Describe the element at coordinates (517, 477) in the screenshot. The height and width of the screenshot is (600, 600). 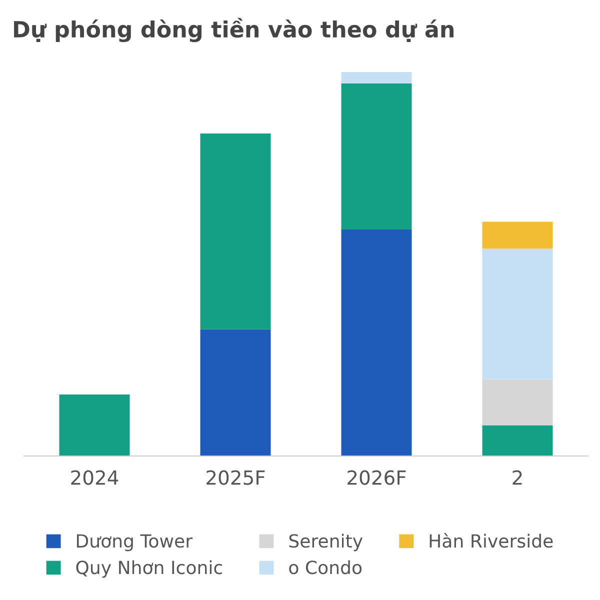
I see `x-tick-label: 2` at that location.